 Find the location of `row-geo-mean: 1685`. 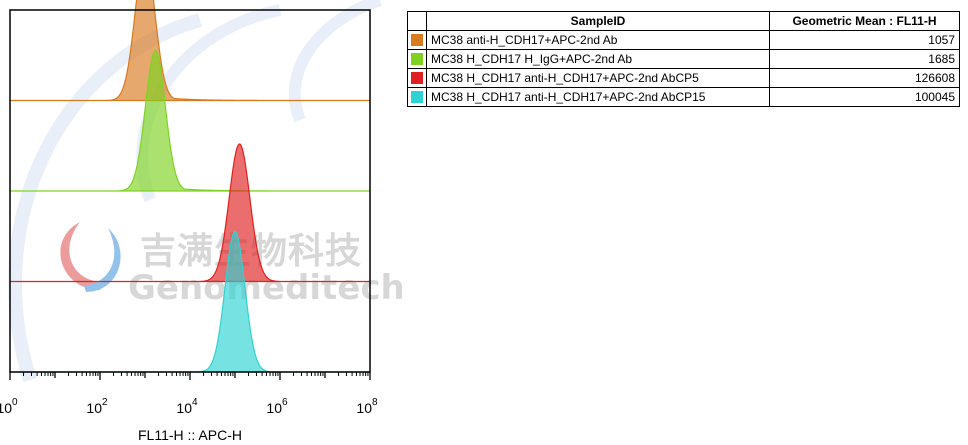

row-geo-mean: 1685 is located at coordinates (864, 59).